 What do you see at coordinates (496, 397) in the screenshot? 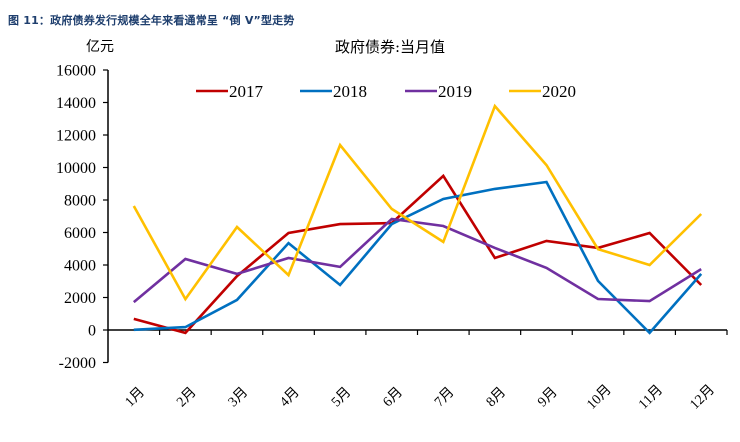
I see `x-tick-label: 8月` at bounding box center [496, 397].